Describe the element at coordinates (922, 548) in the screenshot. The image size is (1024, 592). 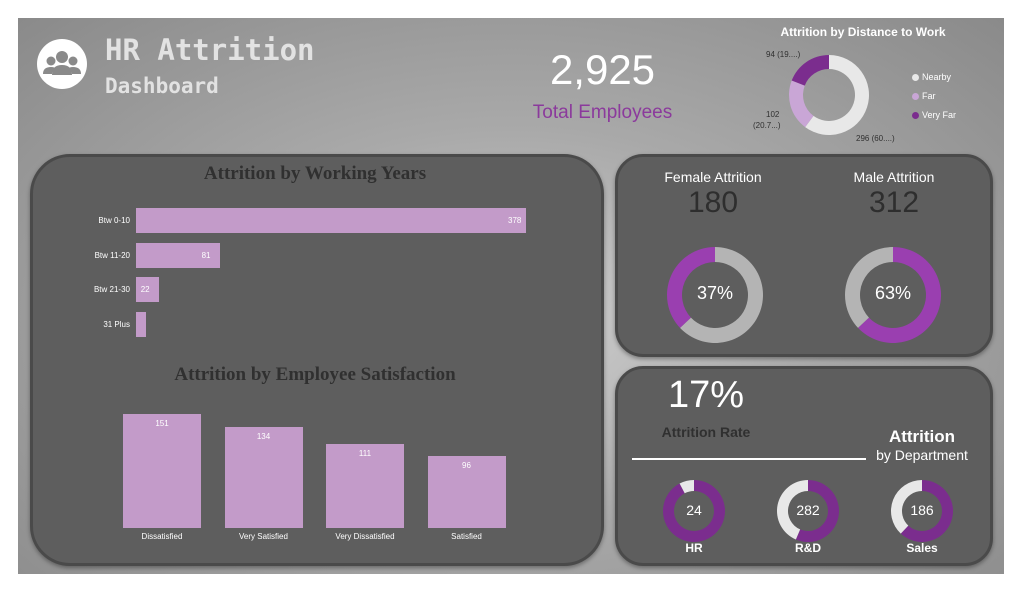
I see `dept-sales-label: Sales` at that location.